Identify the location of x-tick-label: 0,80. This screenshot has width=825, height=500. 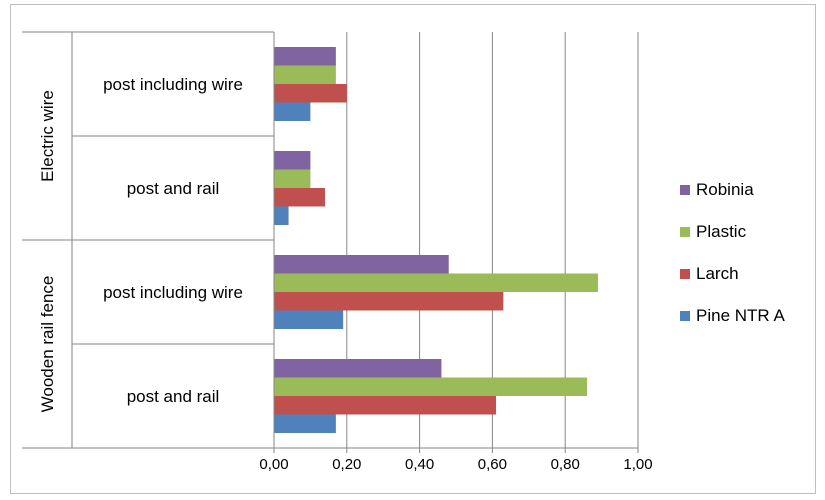
(565, 464).